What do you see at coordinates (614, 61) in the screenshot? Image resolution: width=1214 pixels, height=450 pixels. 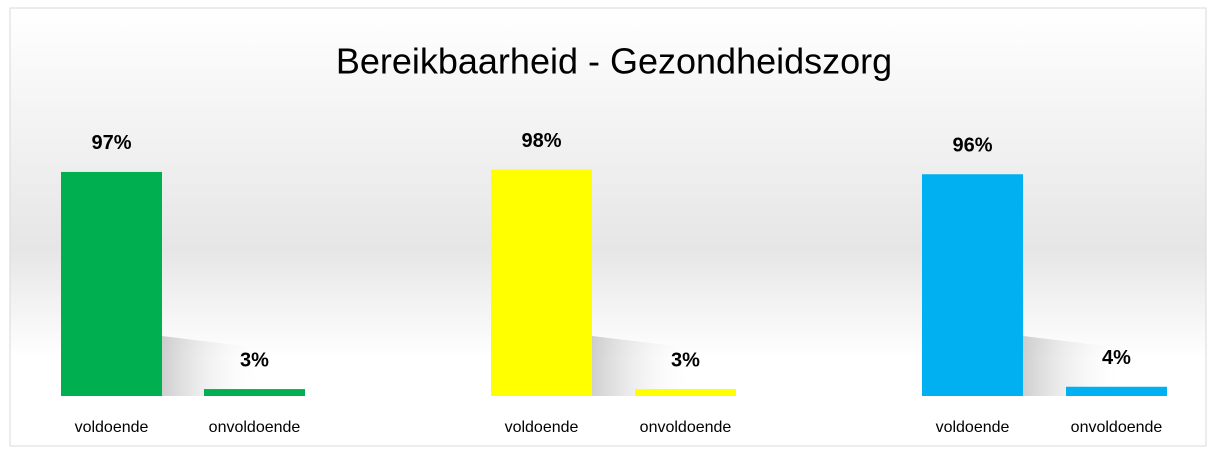 I see `chart-title: Bereikbaarheid - Gezondheidszorg` at bounding box center [614, 61].